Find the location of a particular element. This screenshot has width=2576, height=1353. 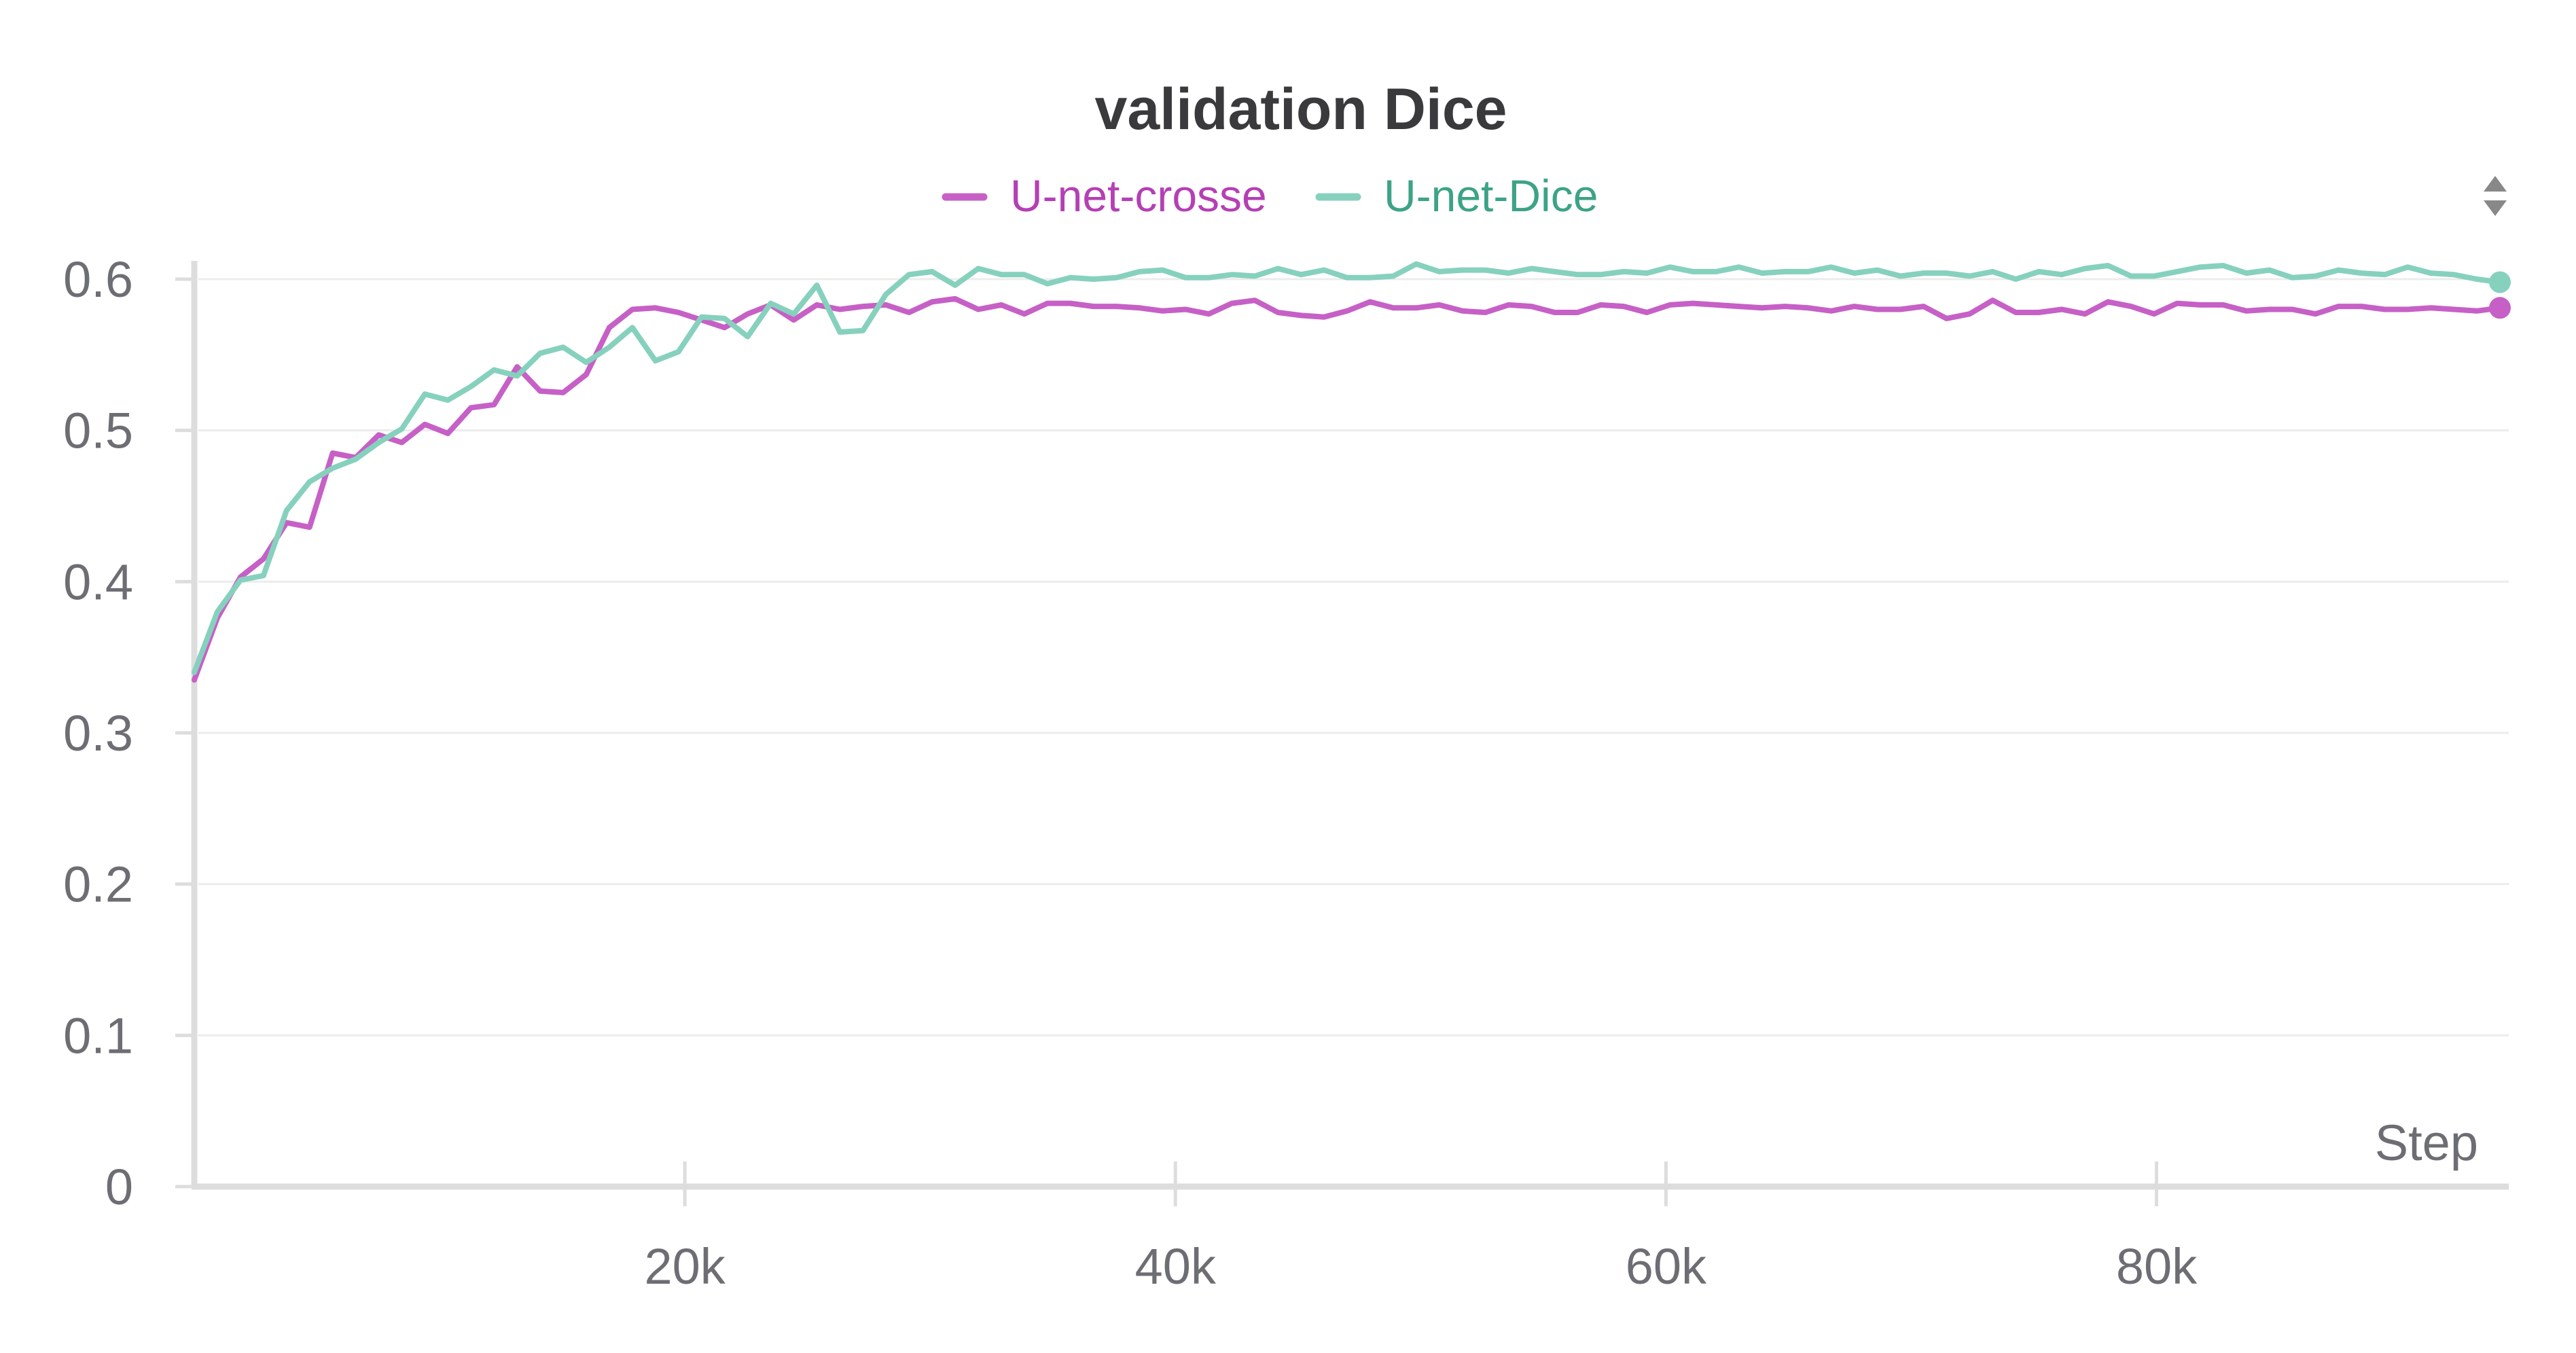

sort-up-down-icon is located at coordinates (2495, 196).